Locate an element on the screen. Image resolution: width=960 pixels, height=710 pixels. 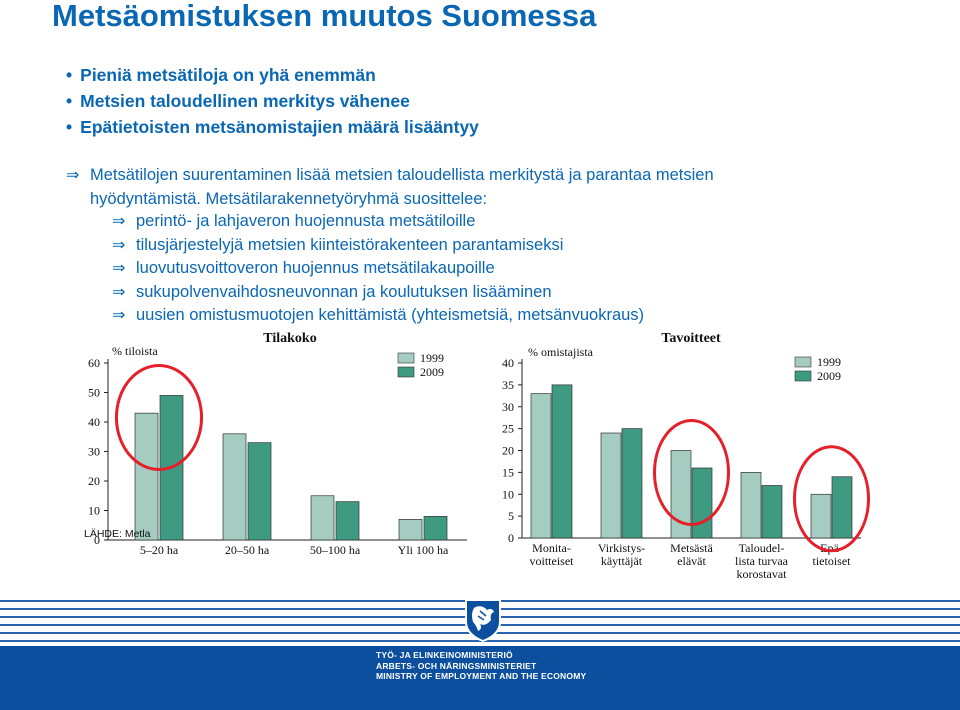
ministry-name-en: MINISTRY OF EMPLOYMENT AND THE ECONOMY is located at coordinates (481, 676).